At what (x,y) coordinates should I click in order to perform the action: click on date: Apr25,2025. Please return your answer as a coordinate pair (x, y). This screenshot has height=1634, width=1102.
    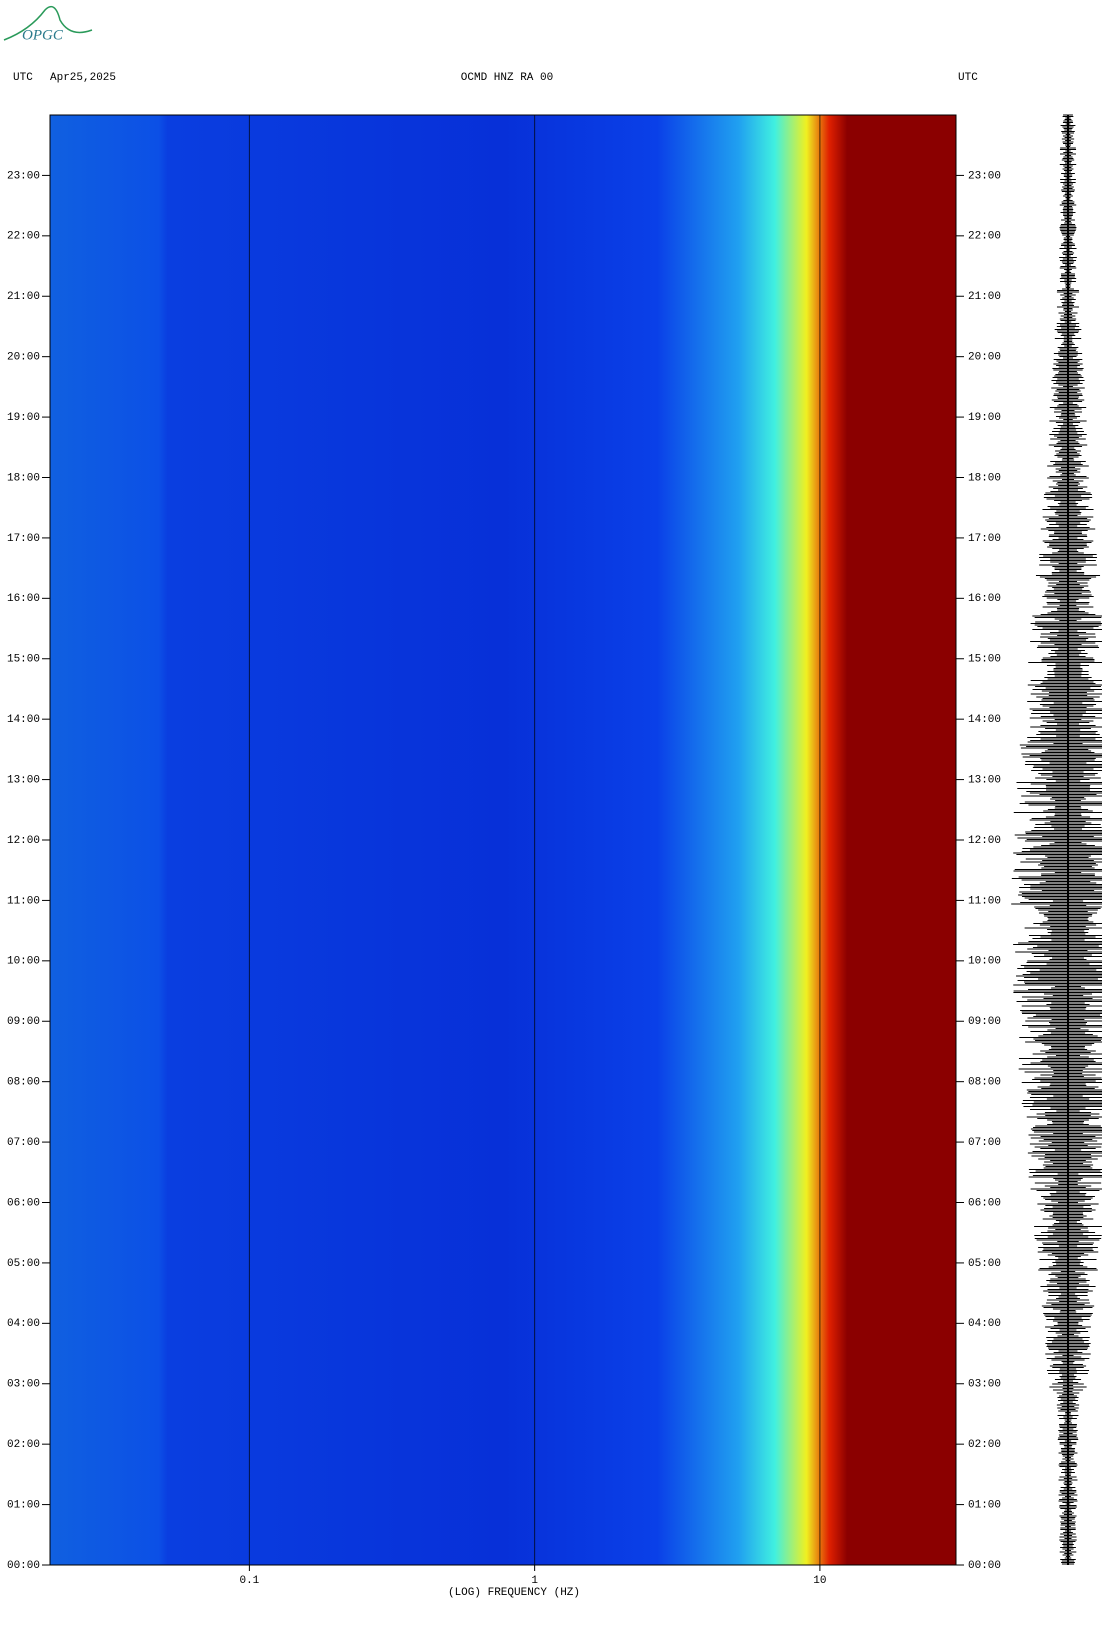
    Looking at the image, I should click on (83, 78).